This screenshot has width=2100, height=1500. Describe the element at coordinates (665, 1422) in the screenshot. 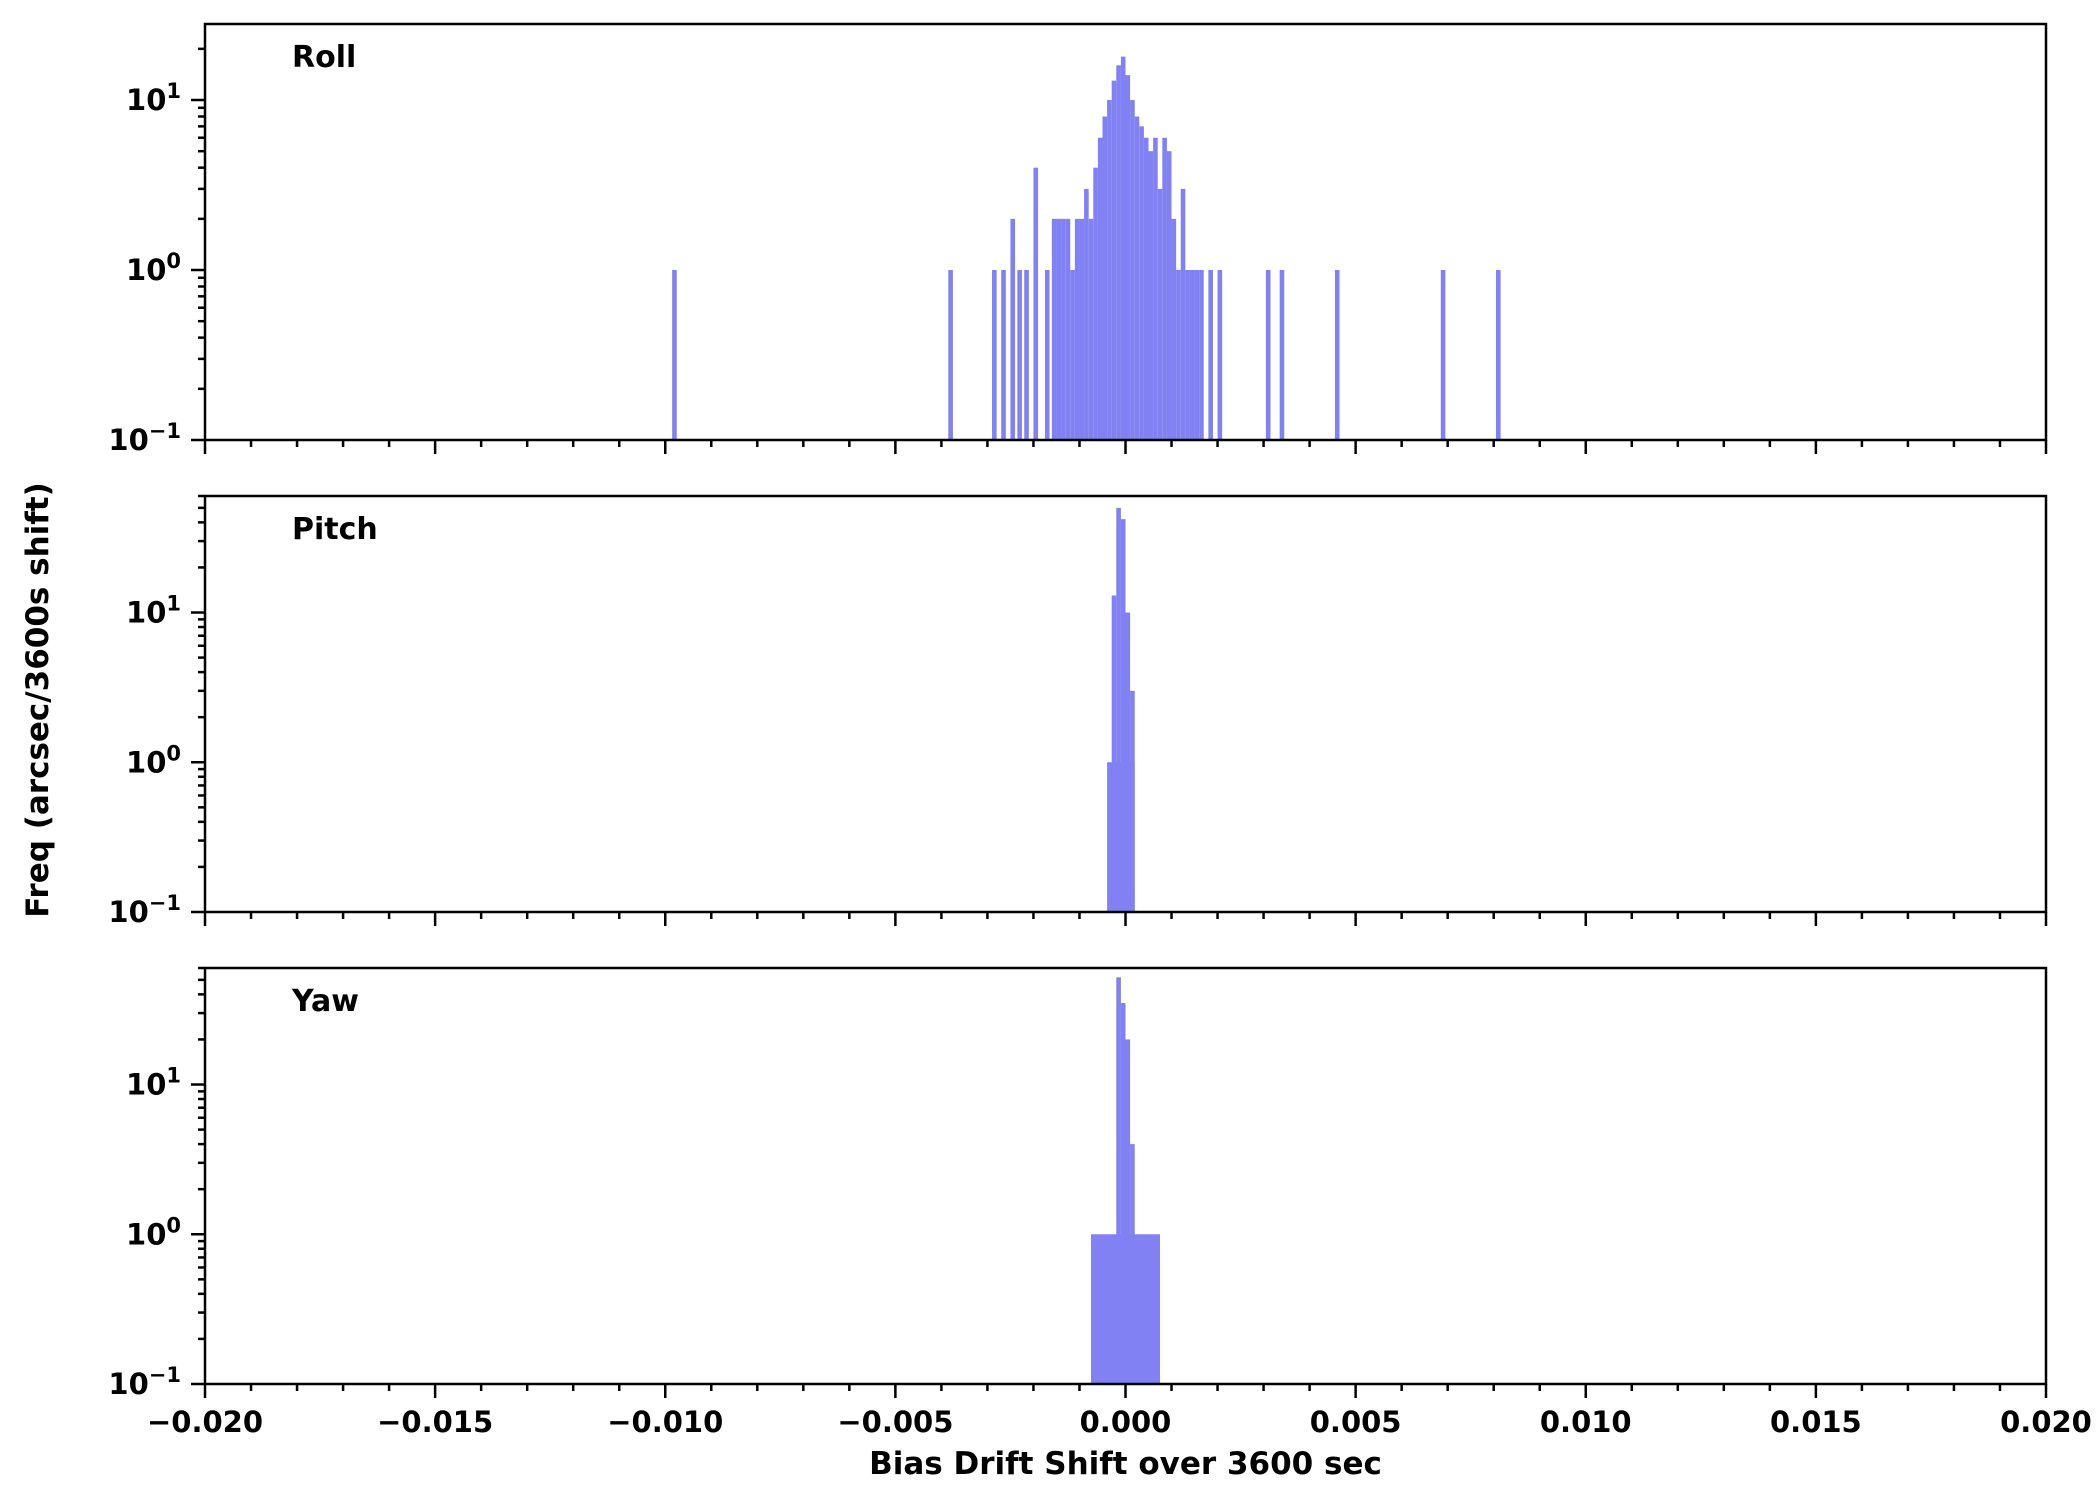

I see `x-tick-label: −0.010` at that location.